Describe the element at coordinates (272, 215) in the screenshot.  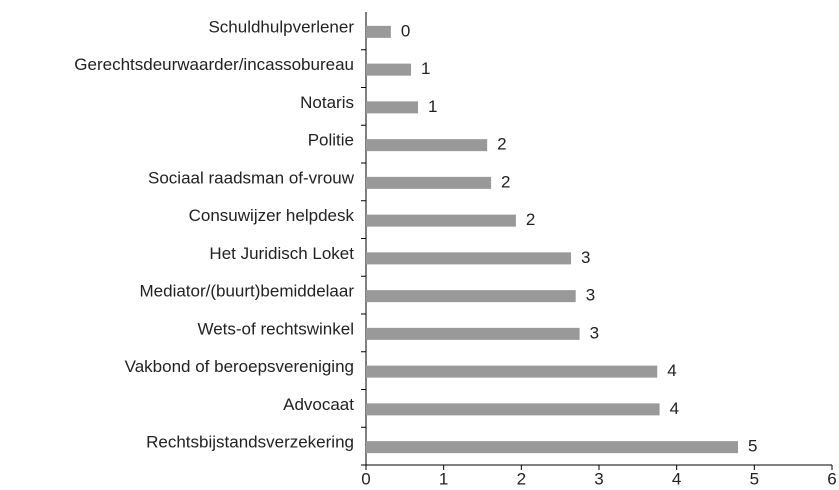
I see `y-tick-label: Consuwijzer helpdesk` at that location.